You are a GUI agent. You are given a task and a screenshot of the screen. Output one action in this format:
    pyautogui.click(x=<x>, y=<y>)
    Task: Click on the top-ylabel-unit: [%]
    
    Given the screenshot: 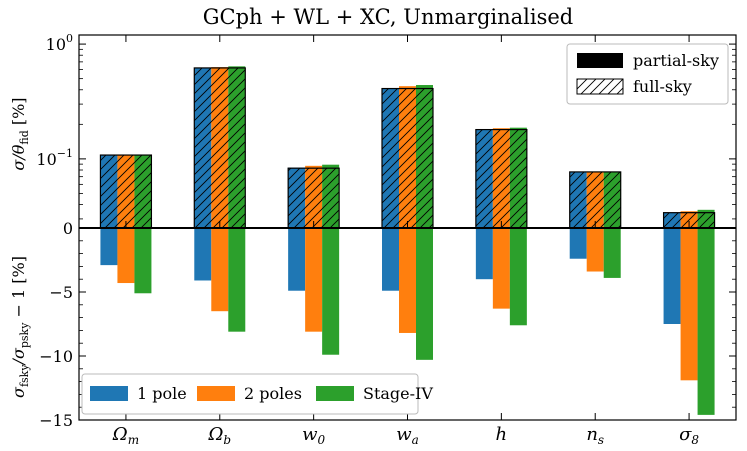 What is the action you would take?
    pyautogui.click(x=18, y=113)
    